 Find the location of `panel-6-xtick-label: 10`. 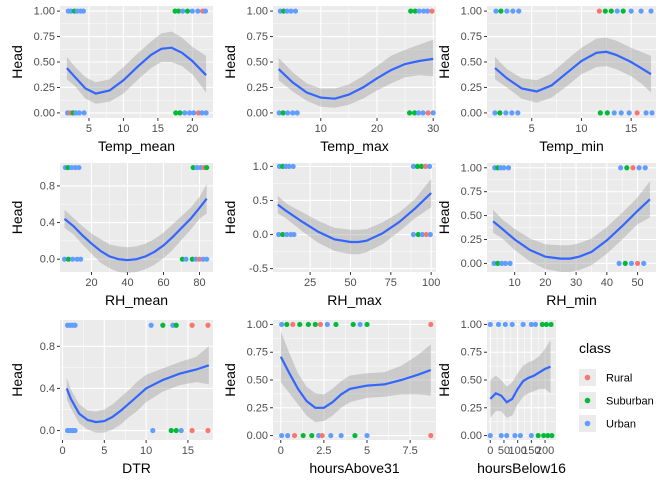

panel-6-xtick-label: 10 is located at coordinates (515, 283).